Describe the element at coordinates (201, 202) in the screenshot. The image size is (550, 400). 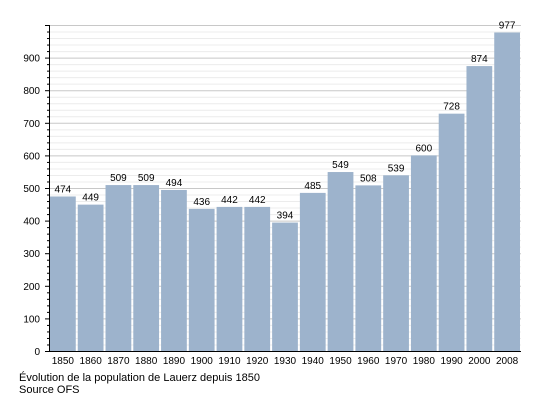
I see `bar-value-label: 436` at that location.